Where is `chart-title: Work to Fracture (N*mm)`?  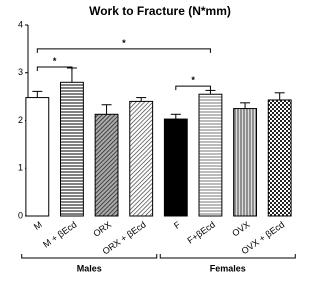
chart-title: Work to Fracture (N*mm) is located at coordinates (160, 11).